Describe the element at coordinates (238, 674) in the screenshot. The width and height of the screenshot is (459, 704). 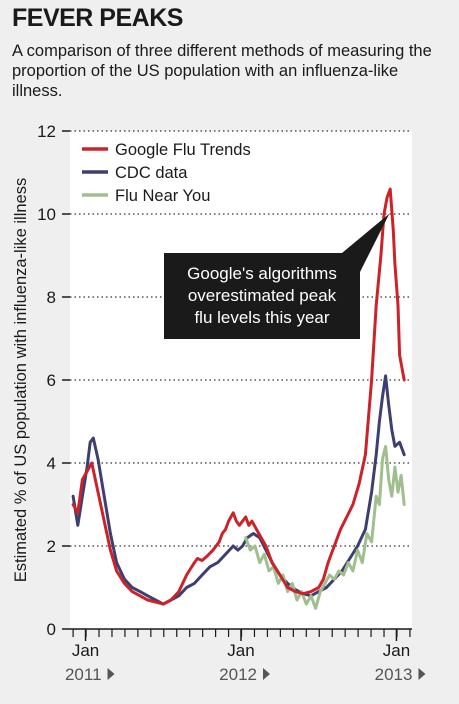
I see `x-tick-year-2012: 2012` at that location.